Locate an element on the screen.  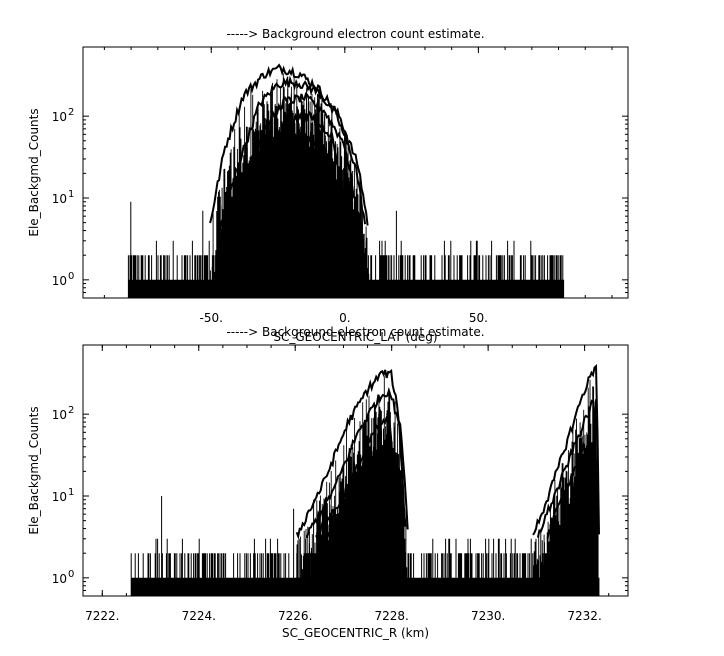
x-tick-label: 7224. is located at coordinates (199, 616).